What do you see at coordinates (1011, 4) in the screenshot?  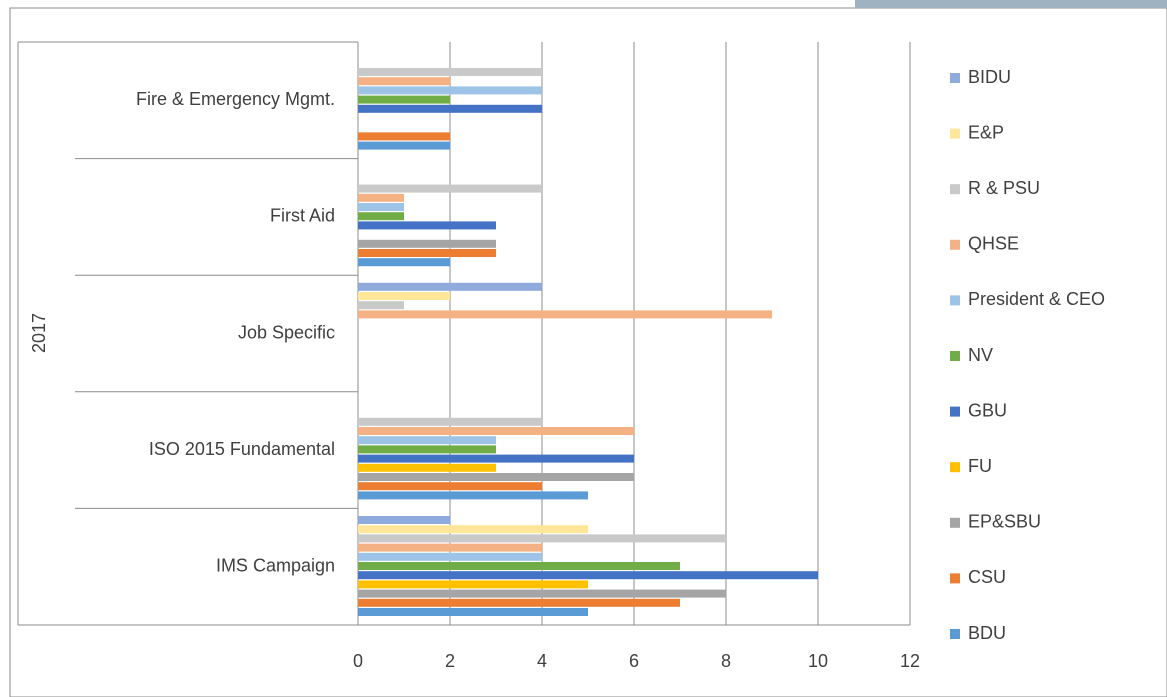 I see `background-fragment` at bounding box center [1011, 4].